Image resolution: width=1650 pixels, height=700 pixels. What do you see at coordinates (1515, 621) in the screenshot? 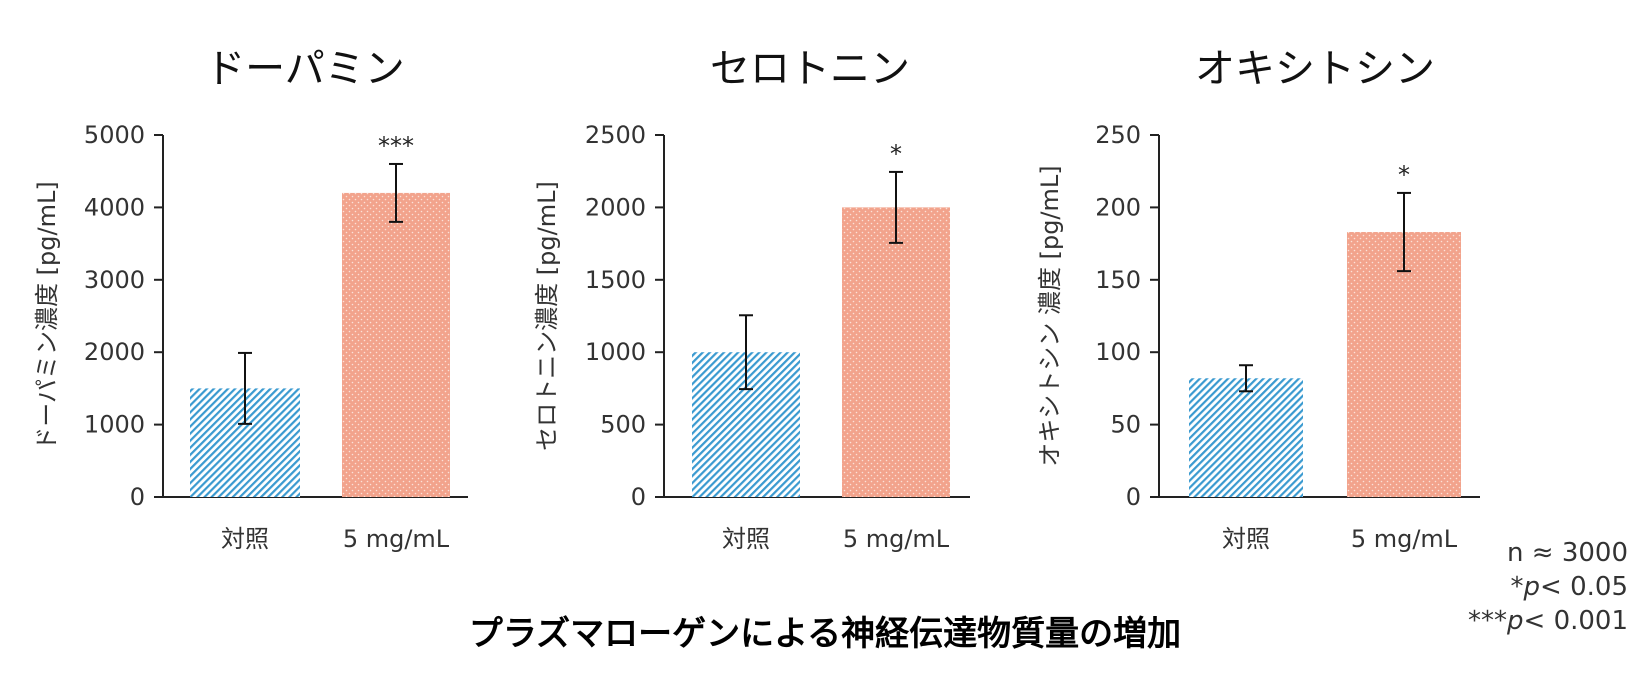
I see `sig3-p: p` at bounding box center [1515, 621].